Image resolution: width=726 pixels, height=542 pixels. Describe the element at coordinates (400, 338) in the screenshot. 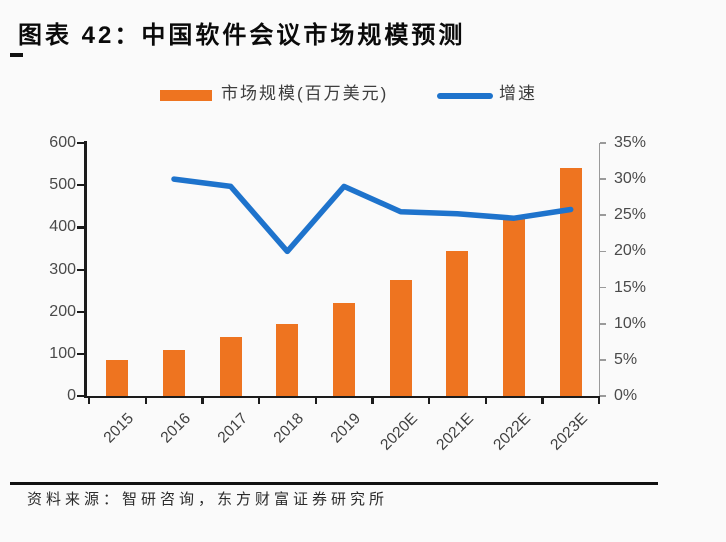

I see `bar-2020E` at that location.